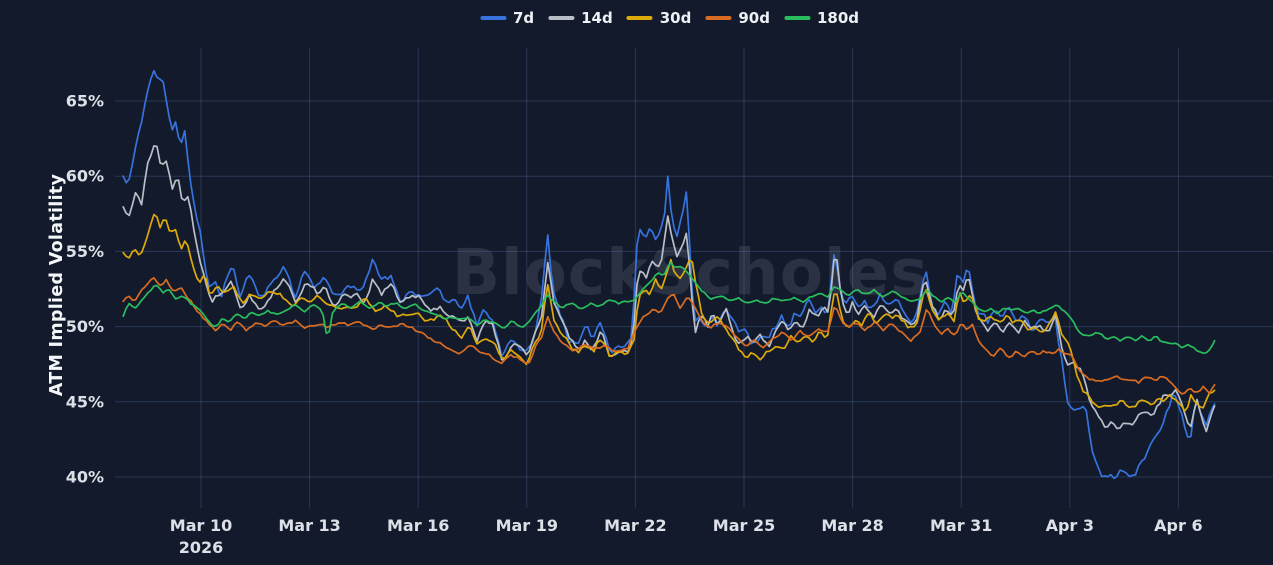  What do you see at coordinates (669, 308) in the screenshot?
I see `series-line-180d` at bounding box center [669, 308].